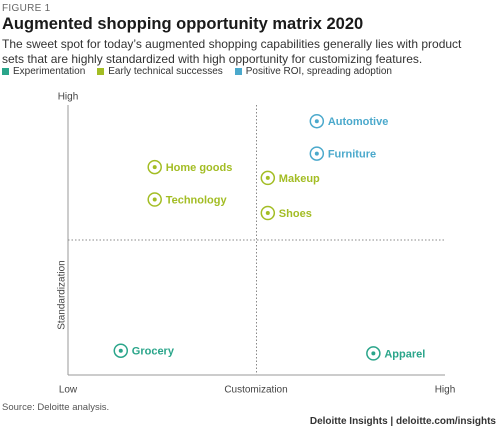 The height and width of the screenshot is (433, 500). What do you see at coordinates (26, 8) in the screenshot?
I see `figure-label: FIGURE 1` at bounding box center [26, 8].